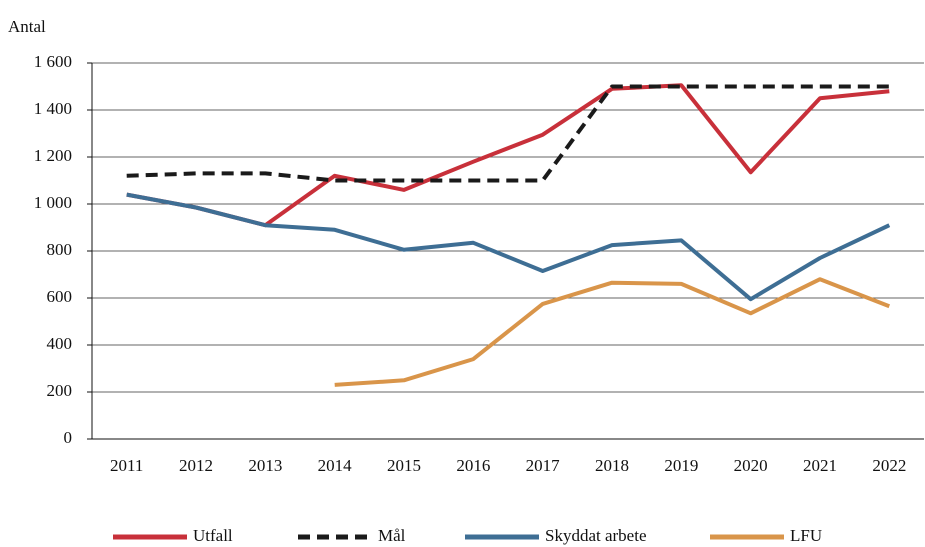 Image resolution: width=925 pixels, height=547 pixels. What do you see at coordinates (543, 465) in the screenshot?
I see `x-tick-label: 2017` at bounding box center [543, 465].